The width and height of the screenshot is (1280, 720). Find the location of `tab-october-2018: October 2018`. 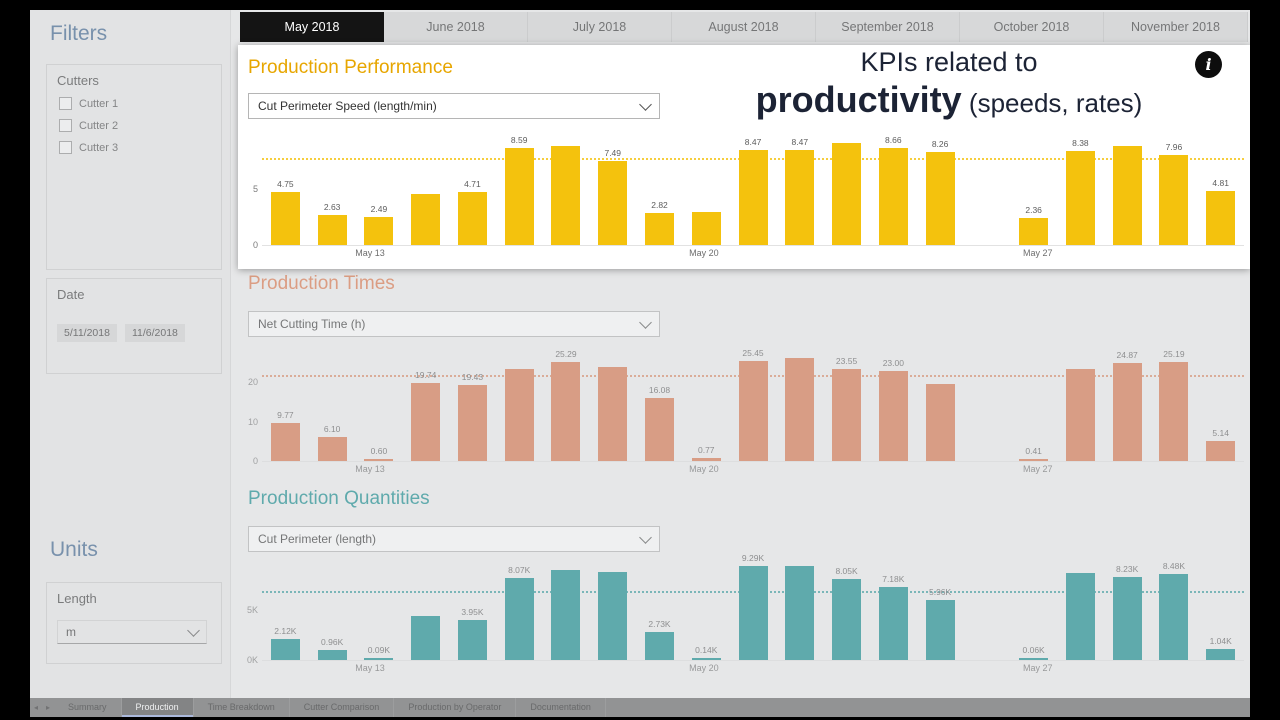

tab-october-2018: October 2018 is located at coordinates (1032, 27).